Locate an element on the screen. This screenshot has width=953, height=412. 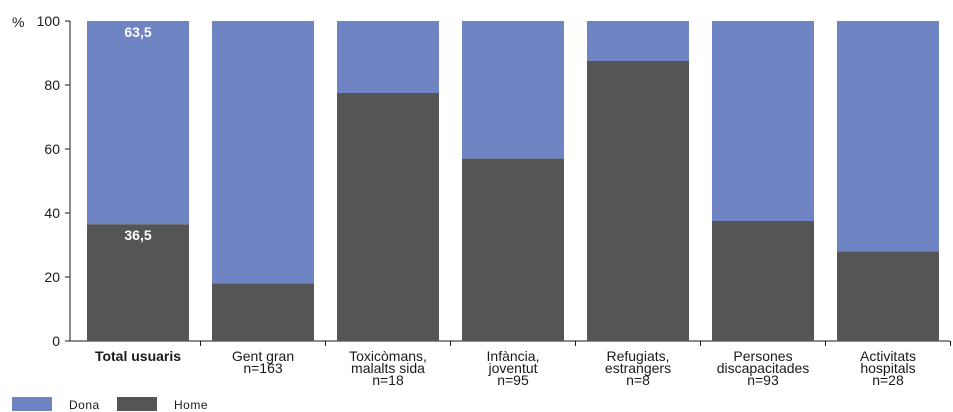
y-tick-label: 60 is located at coordinates (52, 149).